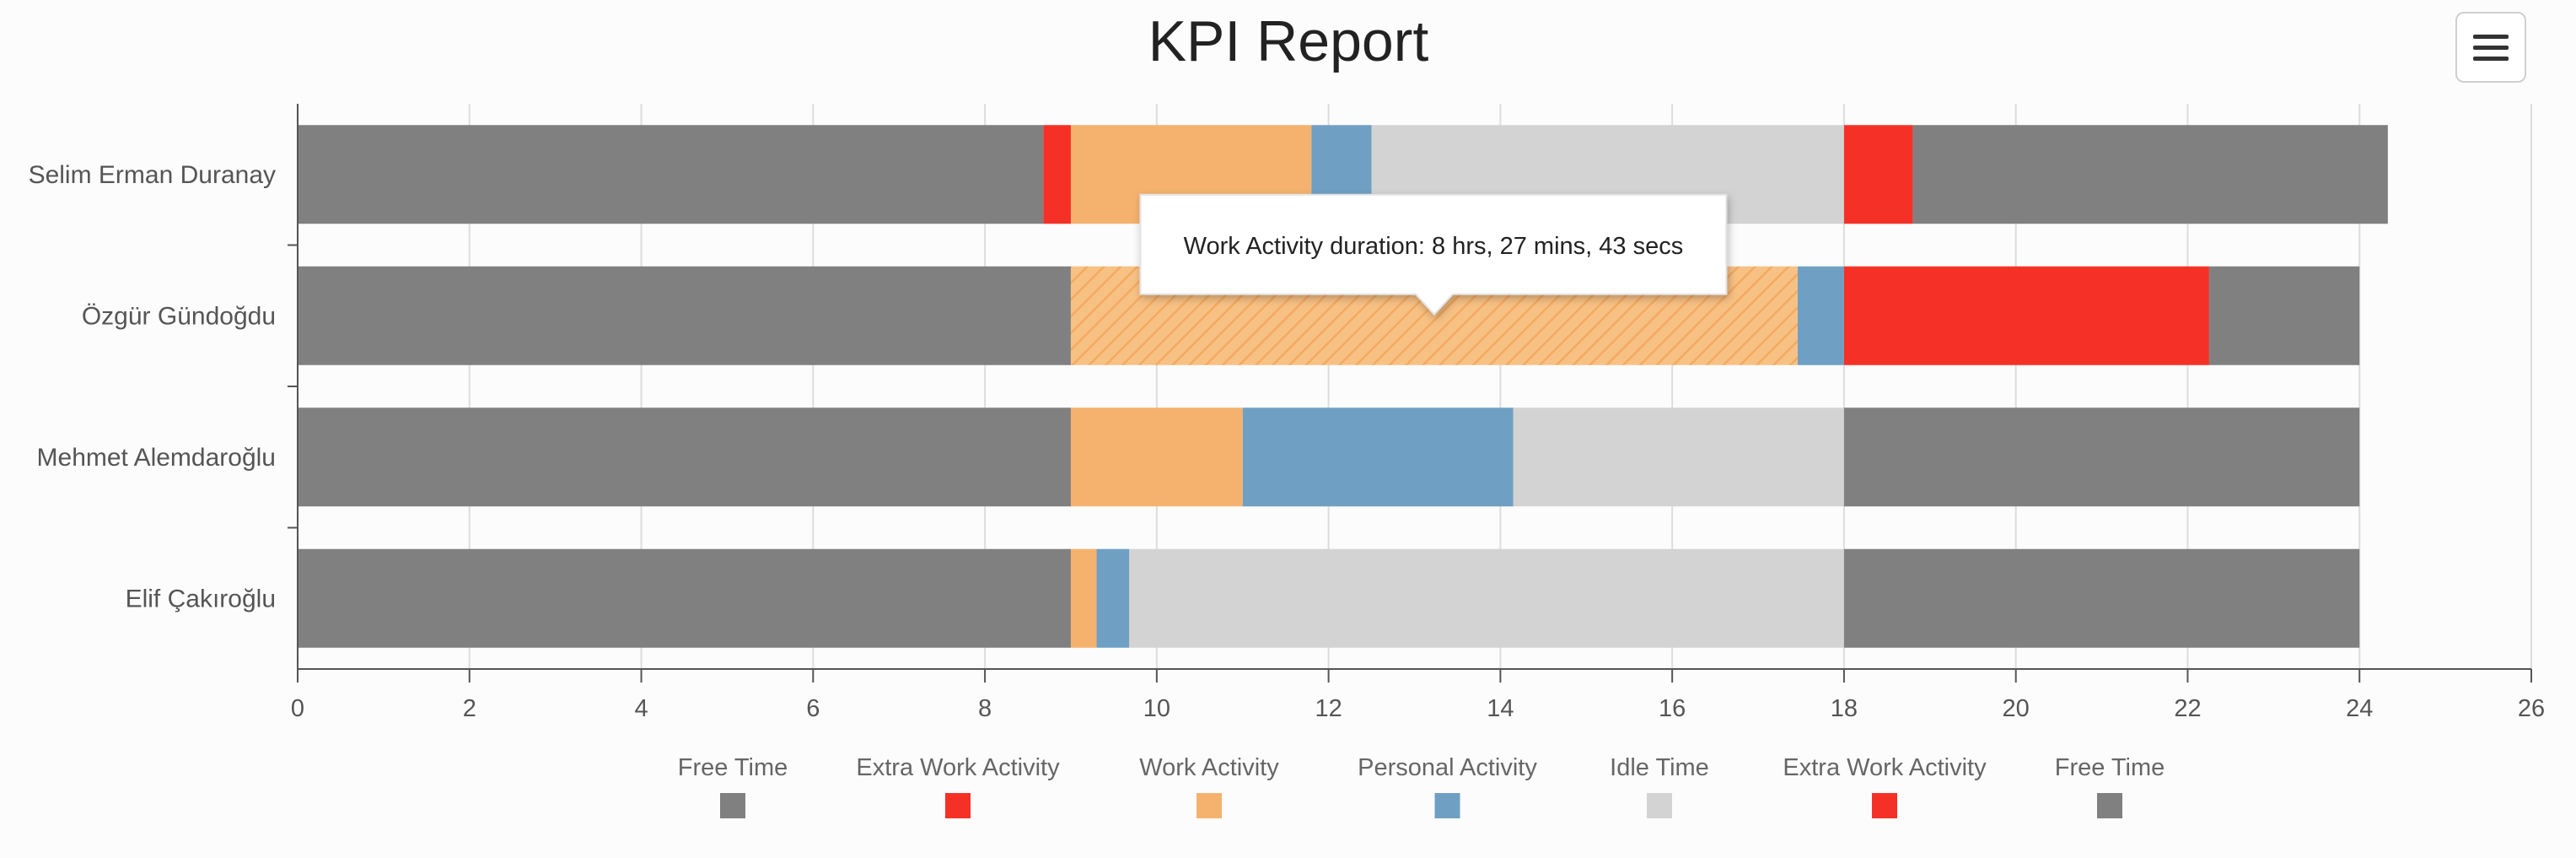  Describe the element at coordinates (1844, 709) in the screenshot. I see `x-tick-label: 18` at that location.